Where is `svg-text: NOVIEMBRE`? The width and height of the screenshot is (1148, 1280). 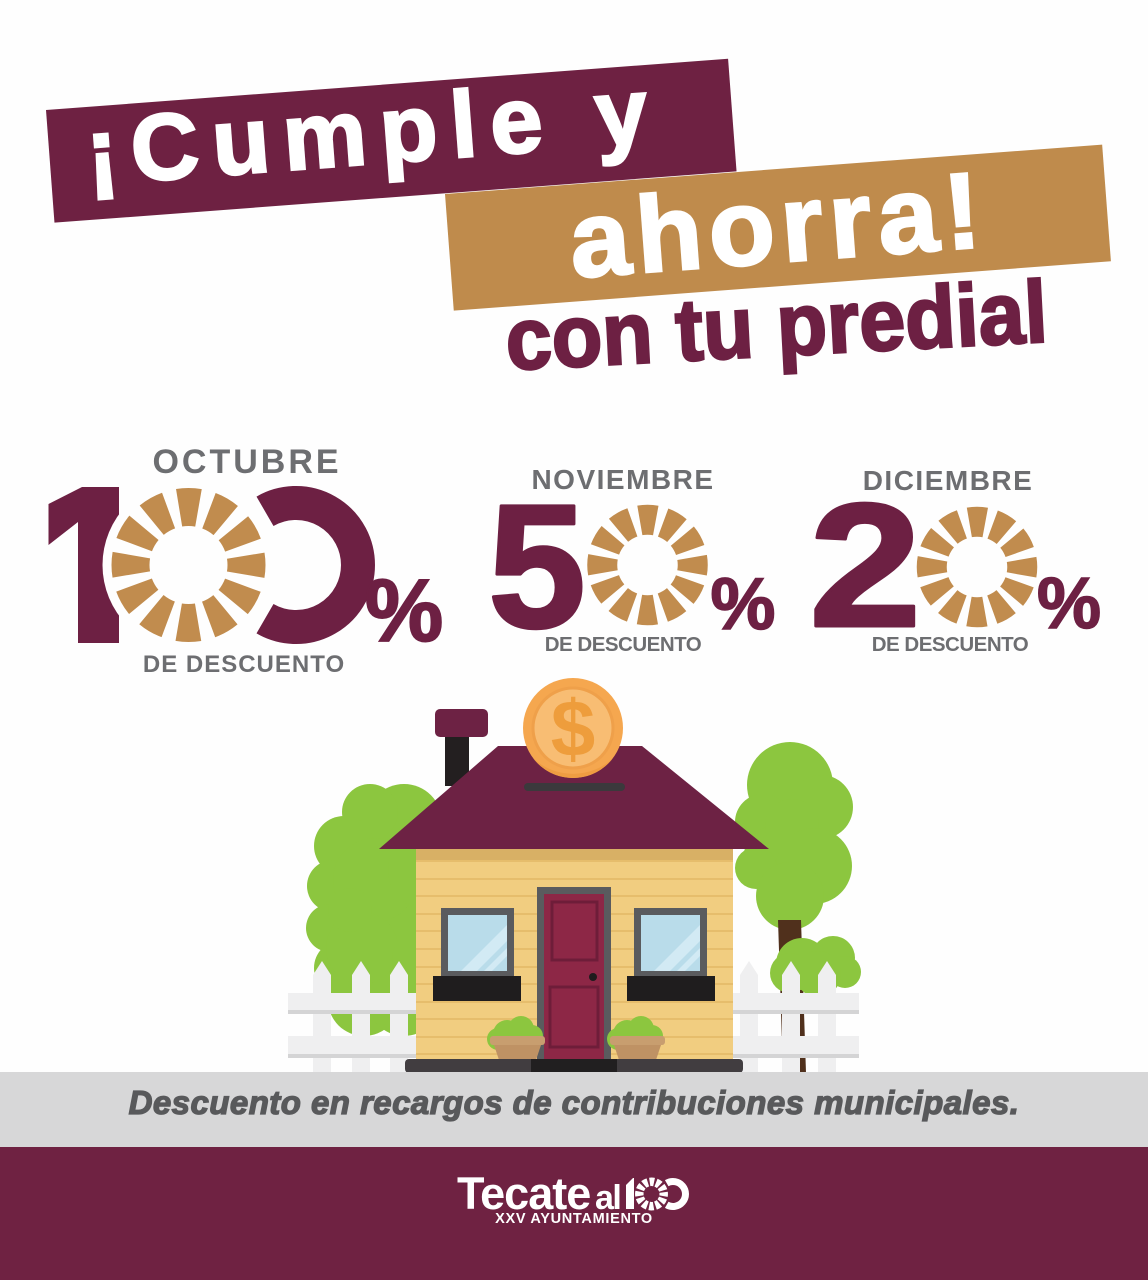
svg-text: NOVIEMBRE is located at coordinates (622, 479).